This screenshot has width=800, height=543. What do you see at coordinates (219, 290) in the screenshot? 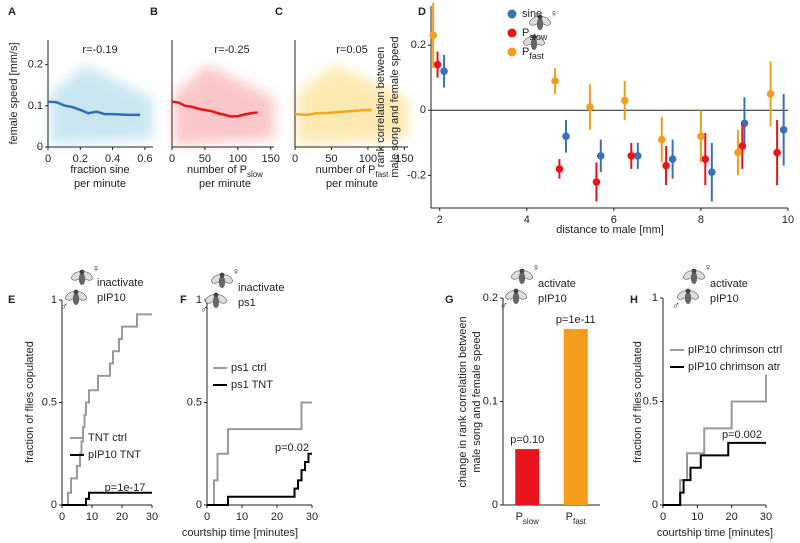
I see `fly-icon` at bounding box center [219, 290].